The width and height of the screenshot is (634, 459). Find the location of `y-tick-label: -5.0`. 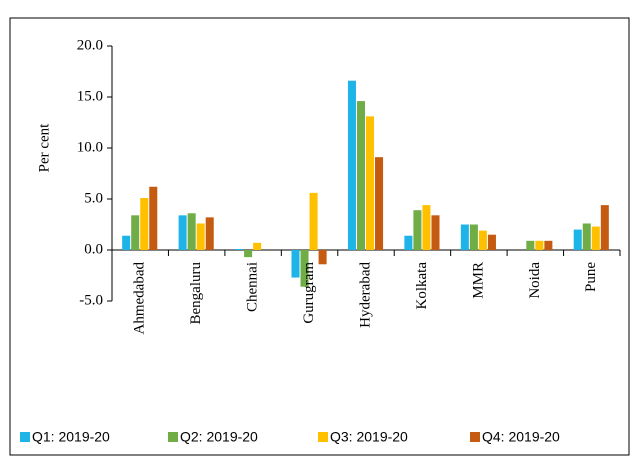

y-tick-label: -5.0 is located at coordinates (91, 300).